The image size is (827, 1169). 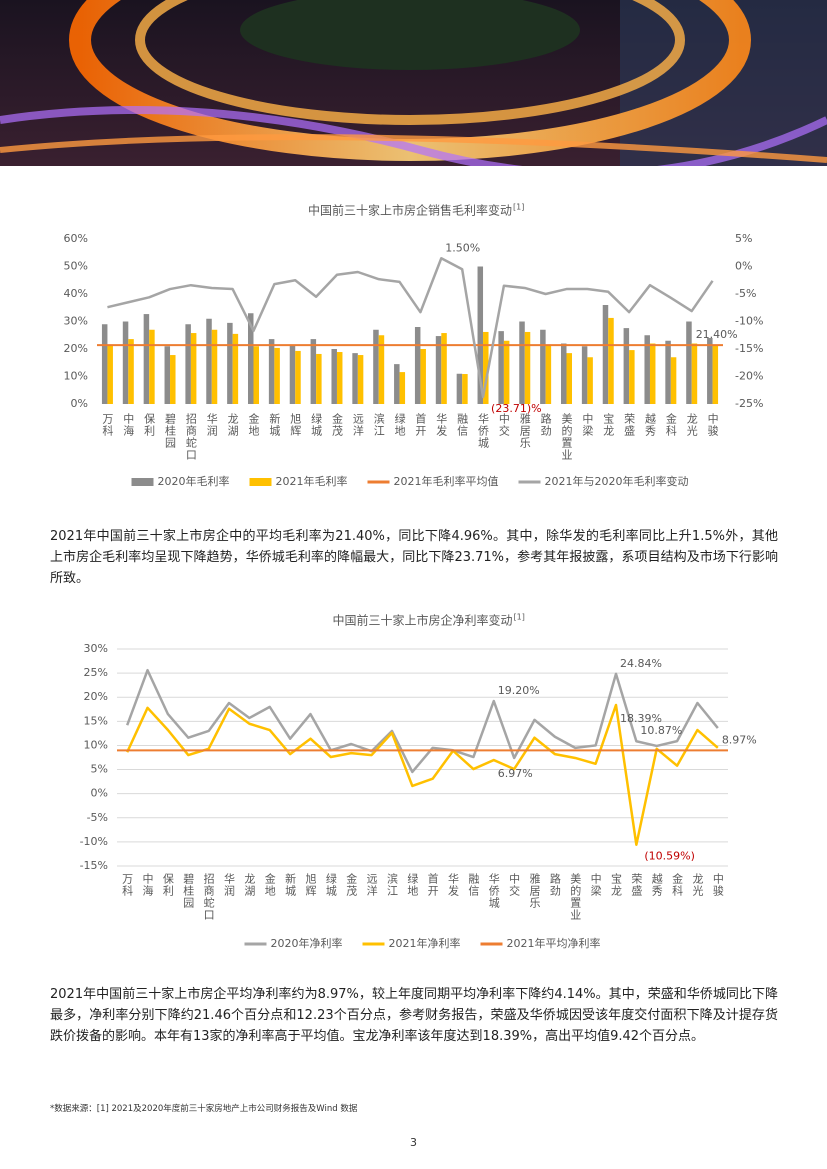 I want to click on legend: 2020年净利率 2021年净利率 2021年平均净利率, so click(x=422, y=943).